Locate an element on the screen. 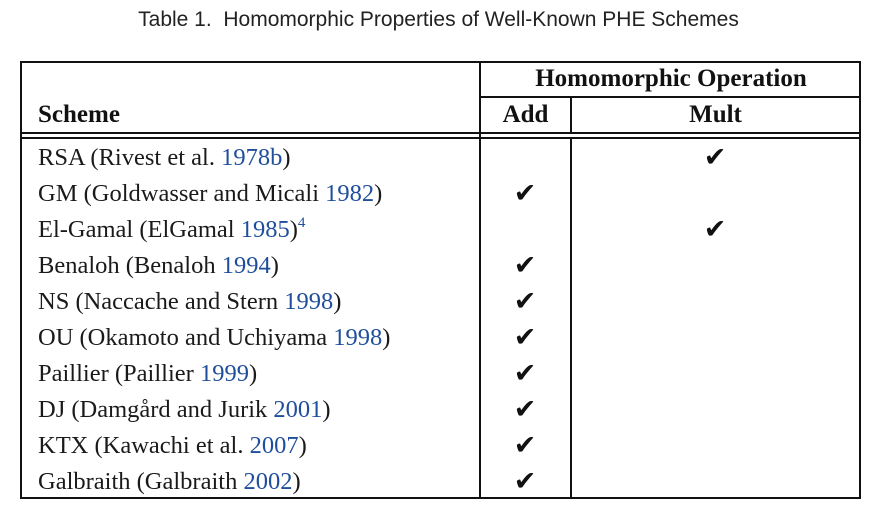 The image size is (877, 512). table-row: Galbraith (Galbraith 2002) is located at coordinates (169, 482).